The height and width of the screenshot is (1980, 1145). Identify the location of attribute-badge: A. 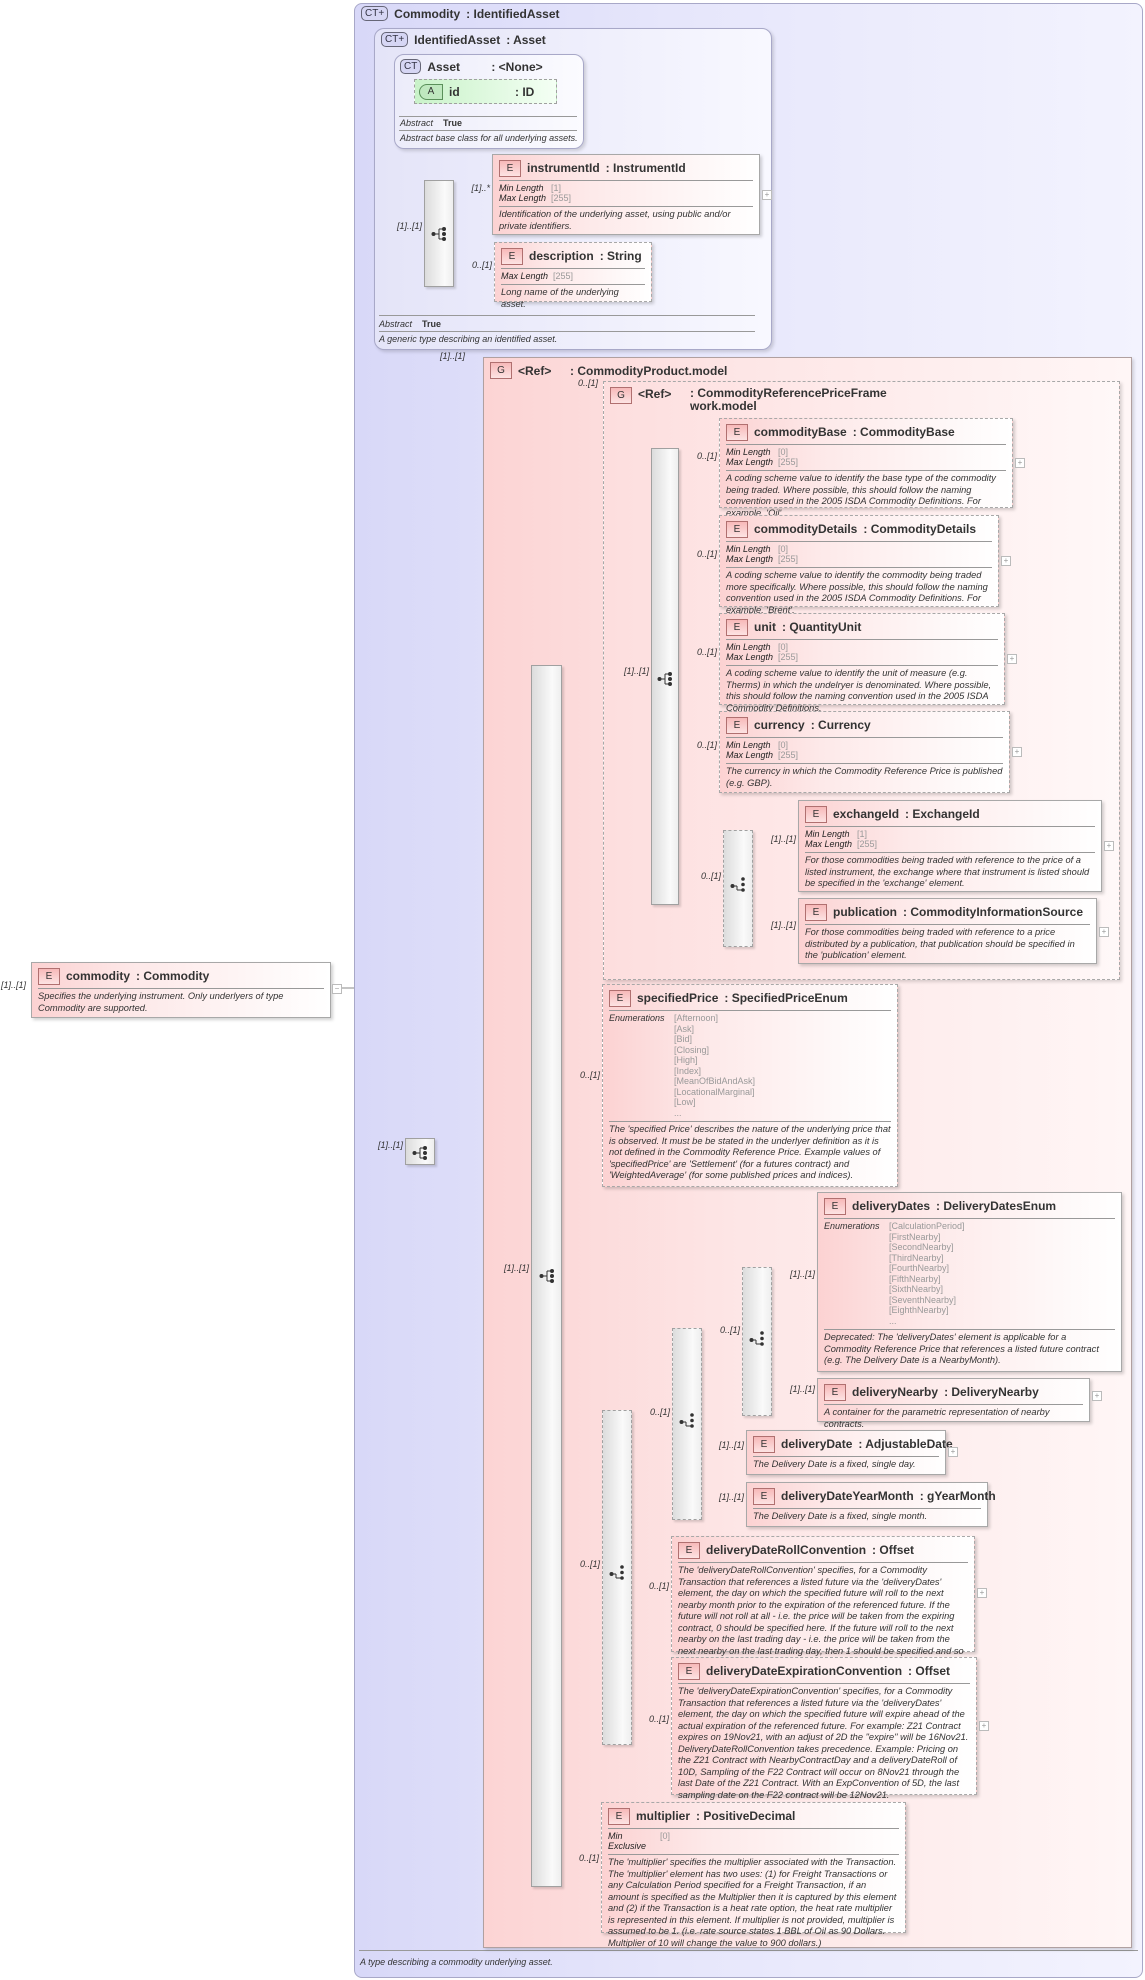
(431, 92).